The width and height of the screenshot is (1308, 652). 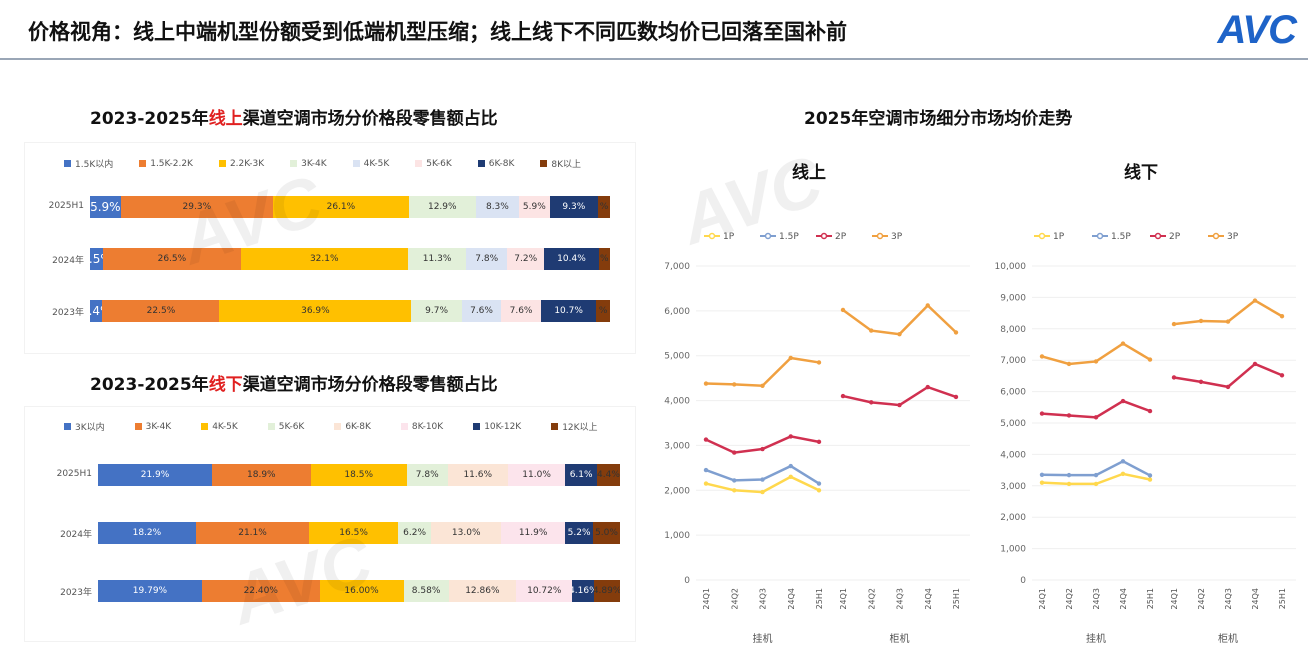 What do you see at coordinates (841, 237) in the screenshot?
I see `legend-label: 2P` at bounding box center [841, 237].